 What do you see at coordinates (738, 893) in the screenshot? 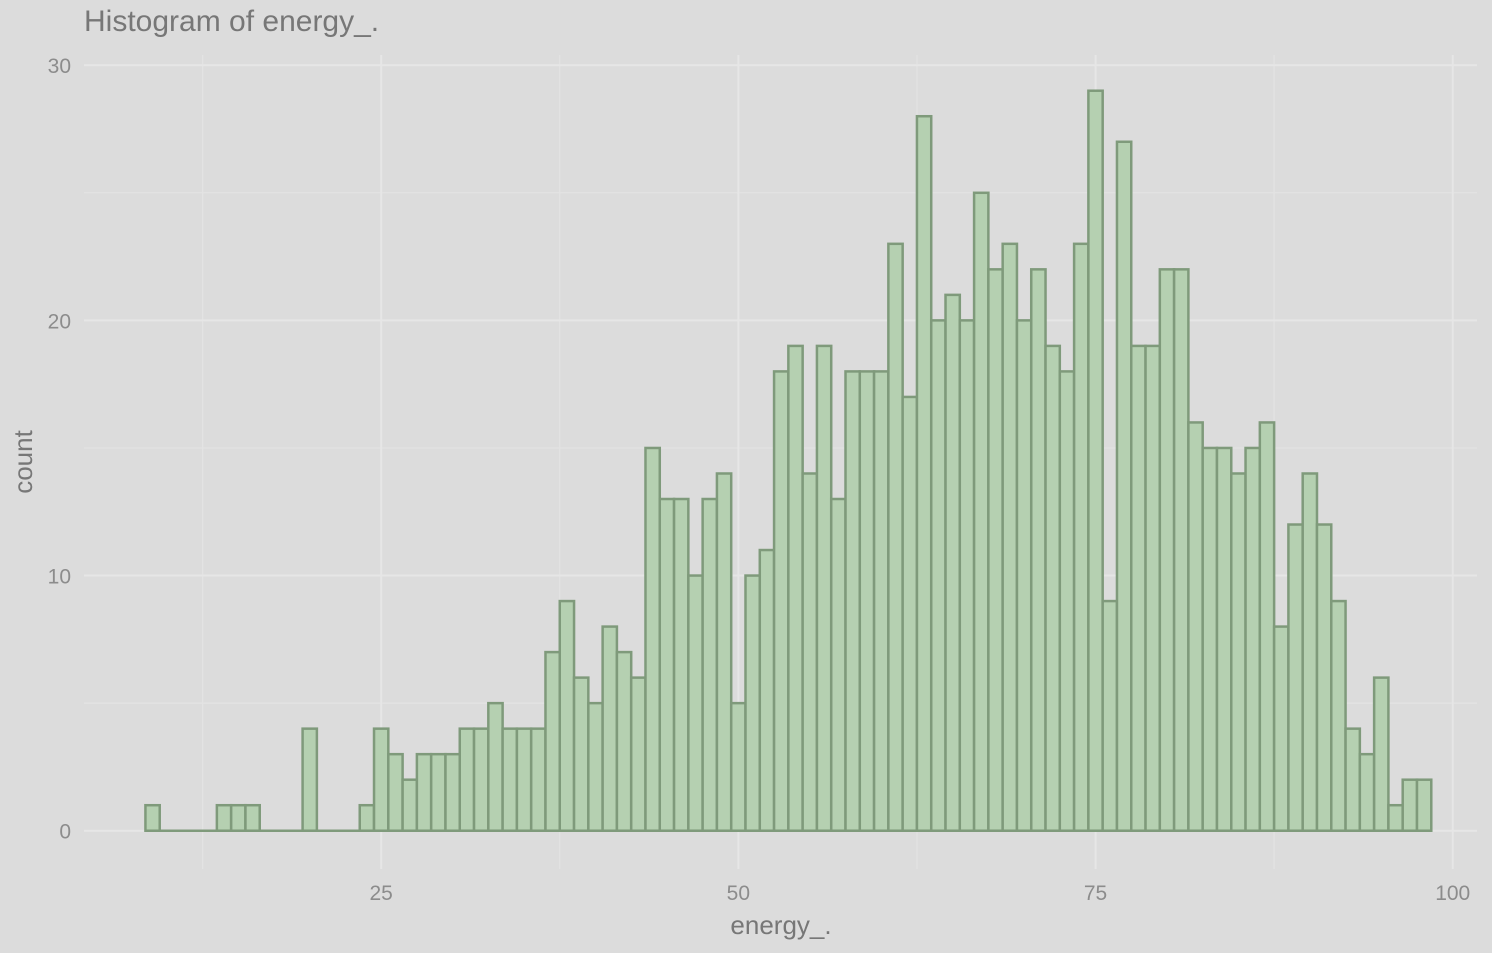
I see `x-tick-label: 50` at bounding box center [738, 893].